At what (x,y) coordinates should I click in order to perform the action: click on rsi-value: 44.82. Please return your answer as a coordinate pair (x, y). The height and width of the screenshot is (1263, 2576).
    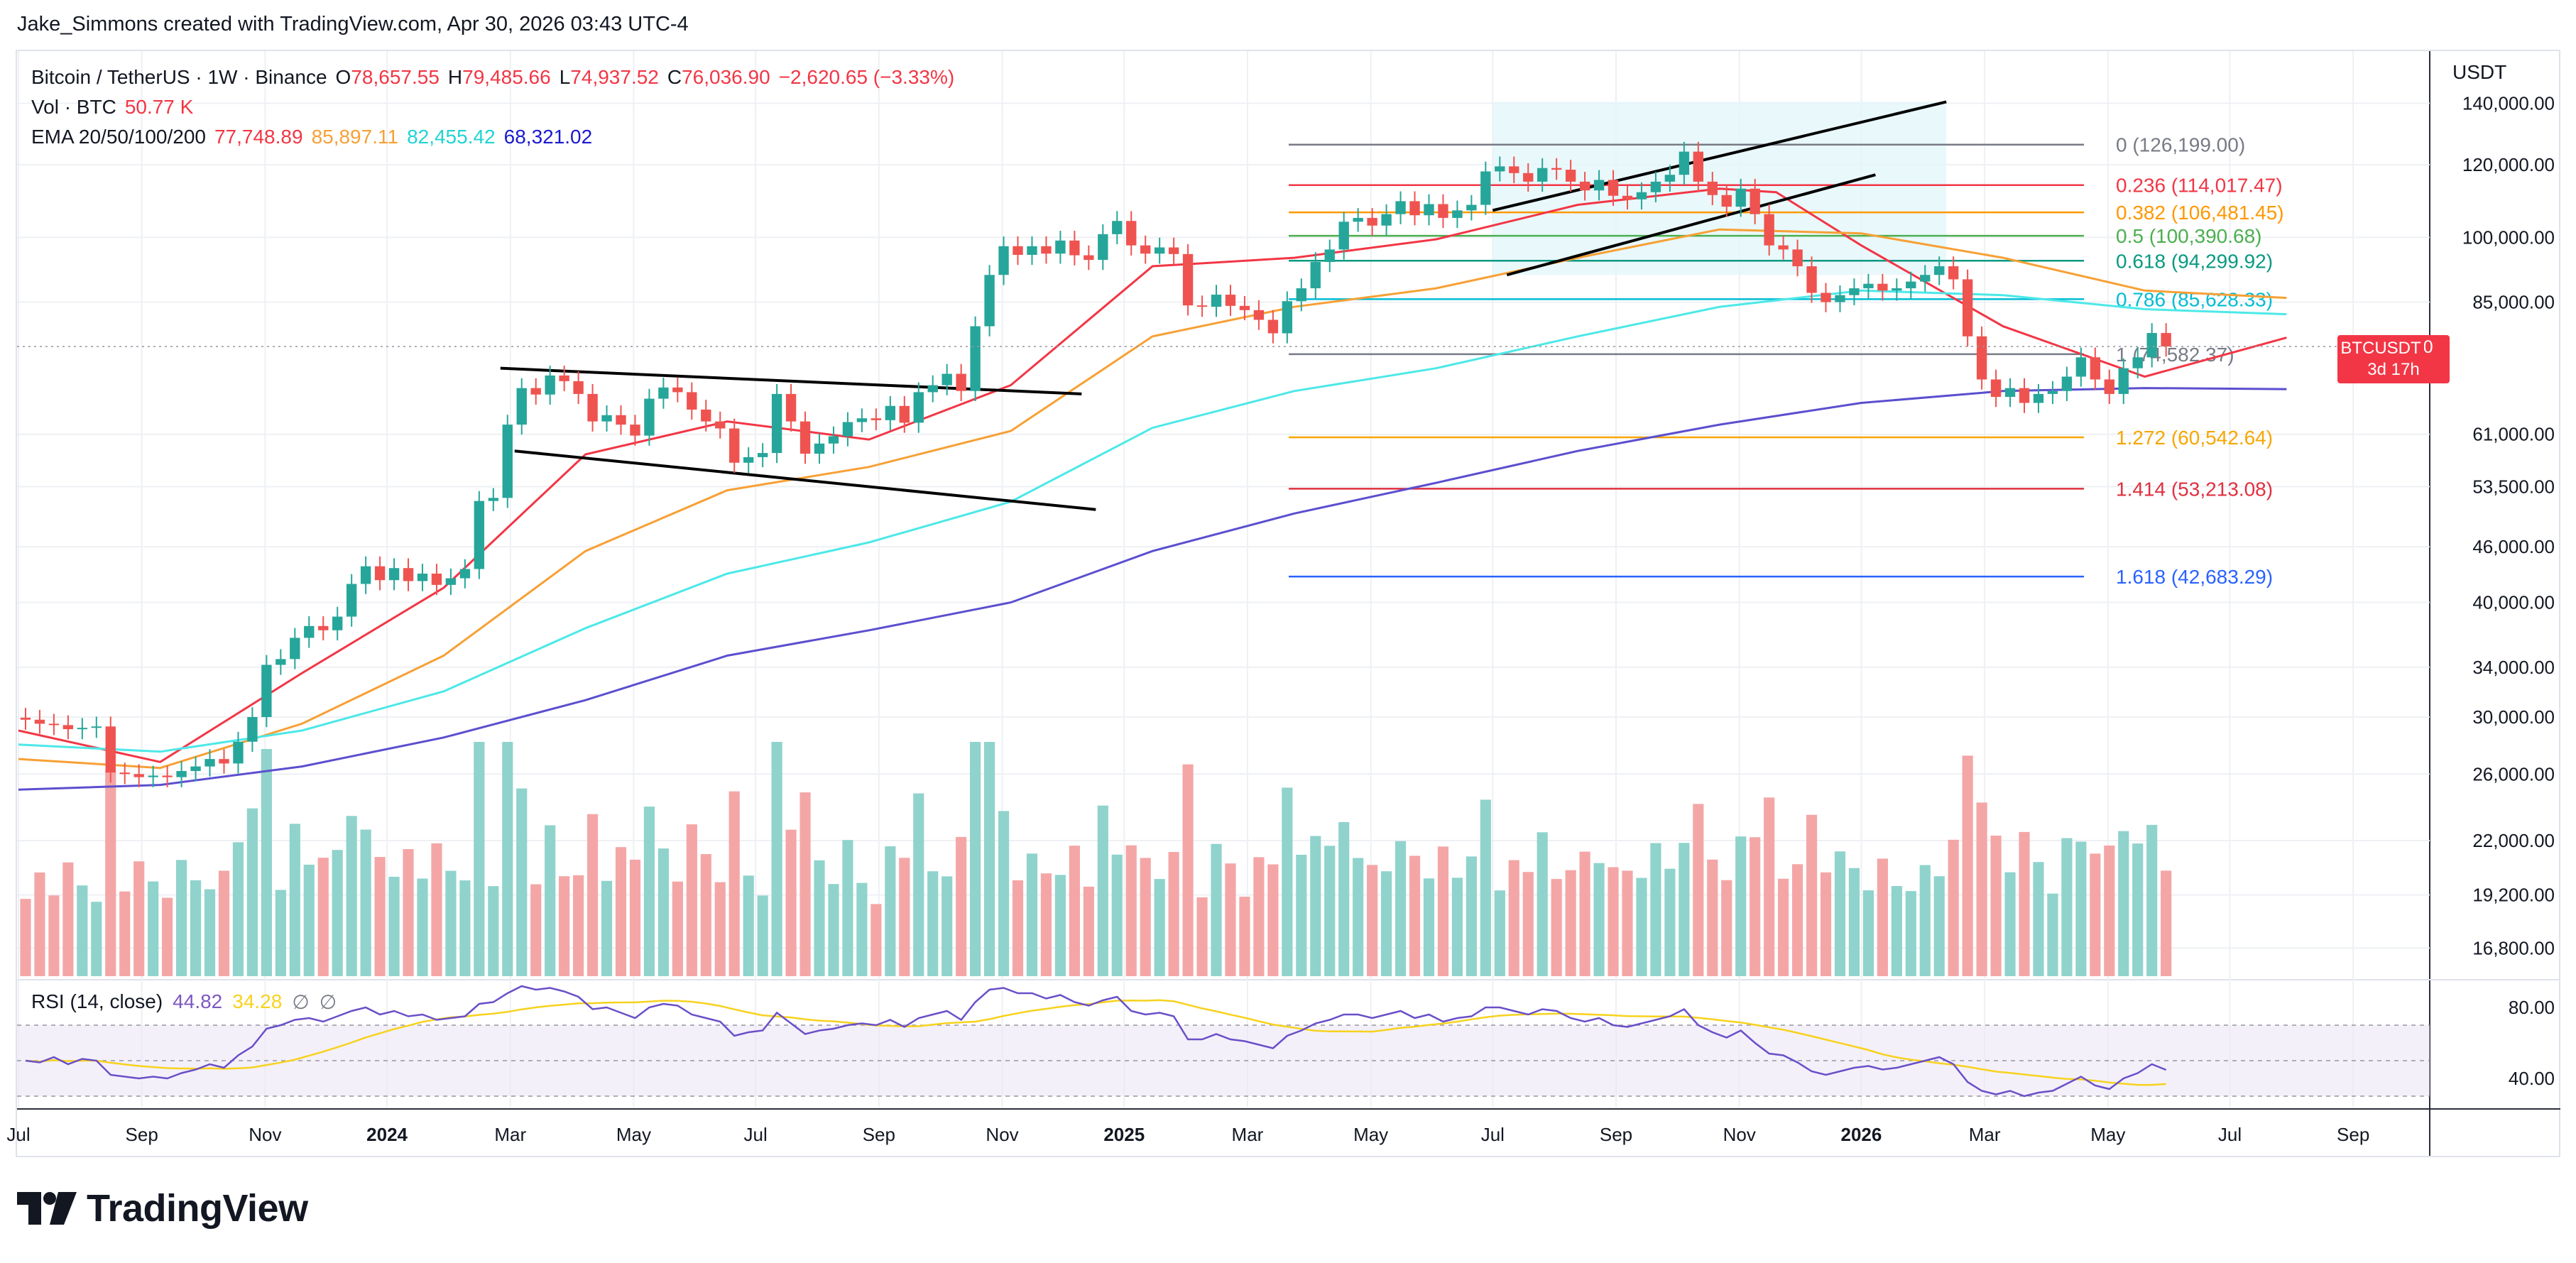
    Looking at the image, I should click on (198, 1001).